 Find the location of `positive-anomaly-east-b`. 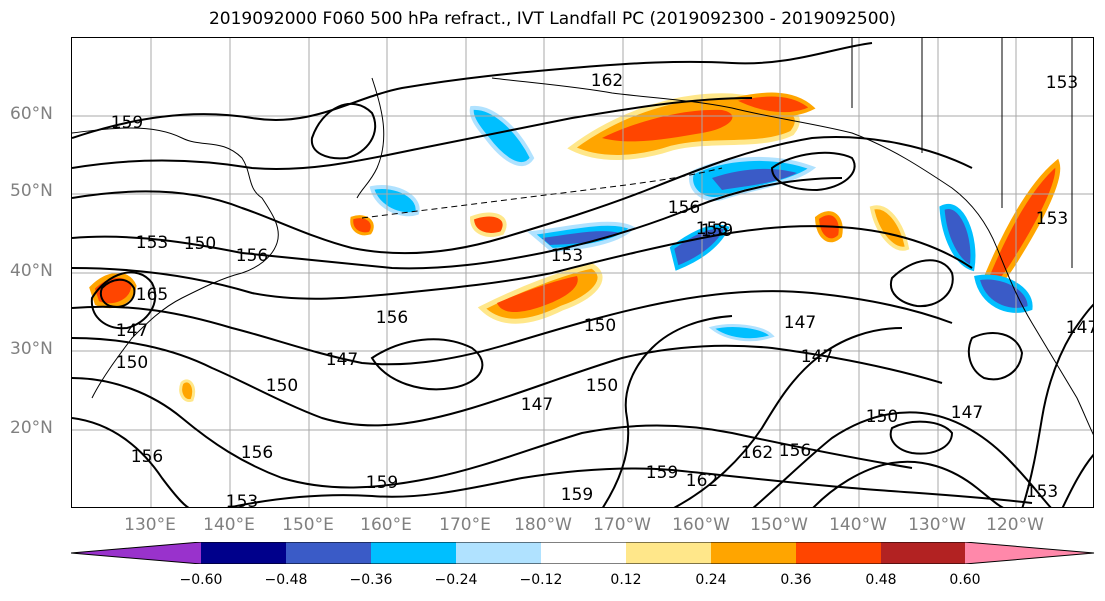

positive-anomaly-east-b is located at coordinates (889, 228).